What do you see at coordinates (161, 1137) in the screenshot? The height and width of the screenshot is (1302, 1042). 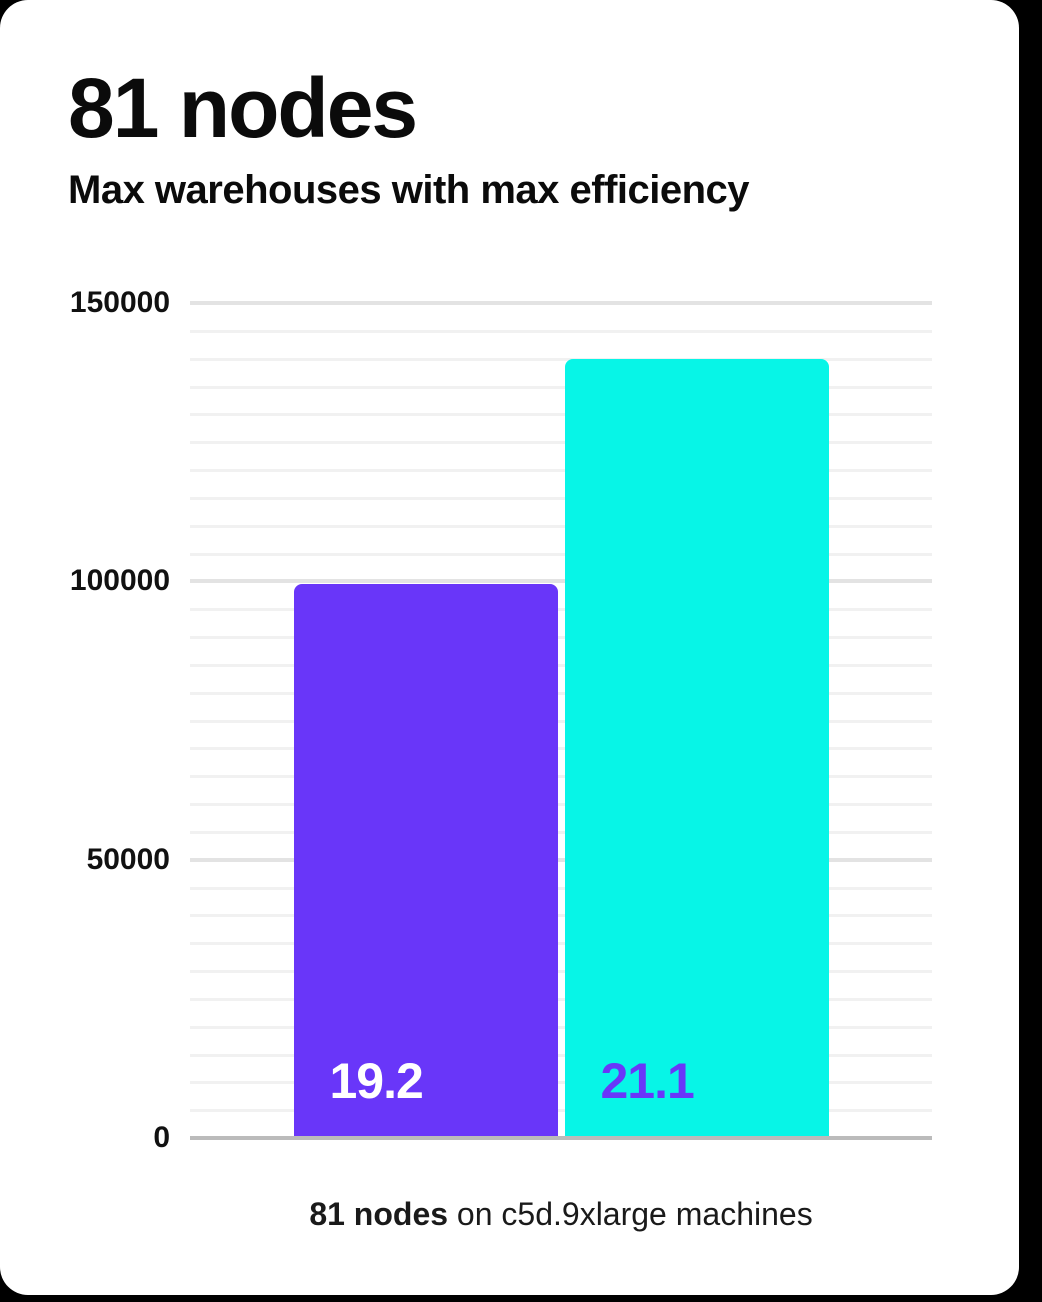 I see `y-tick-label: 0` at bounding box center [161, 1137].